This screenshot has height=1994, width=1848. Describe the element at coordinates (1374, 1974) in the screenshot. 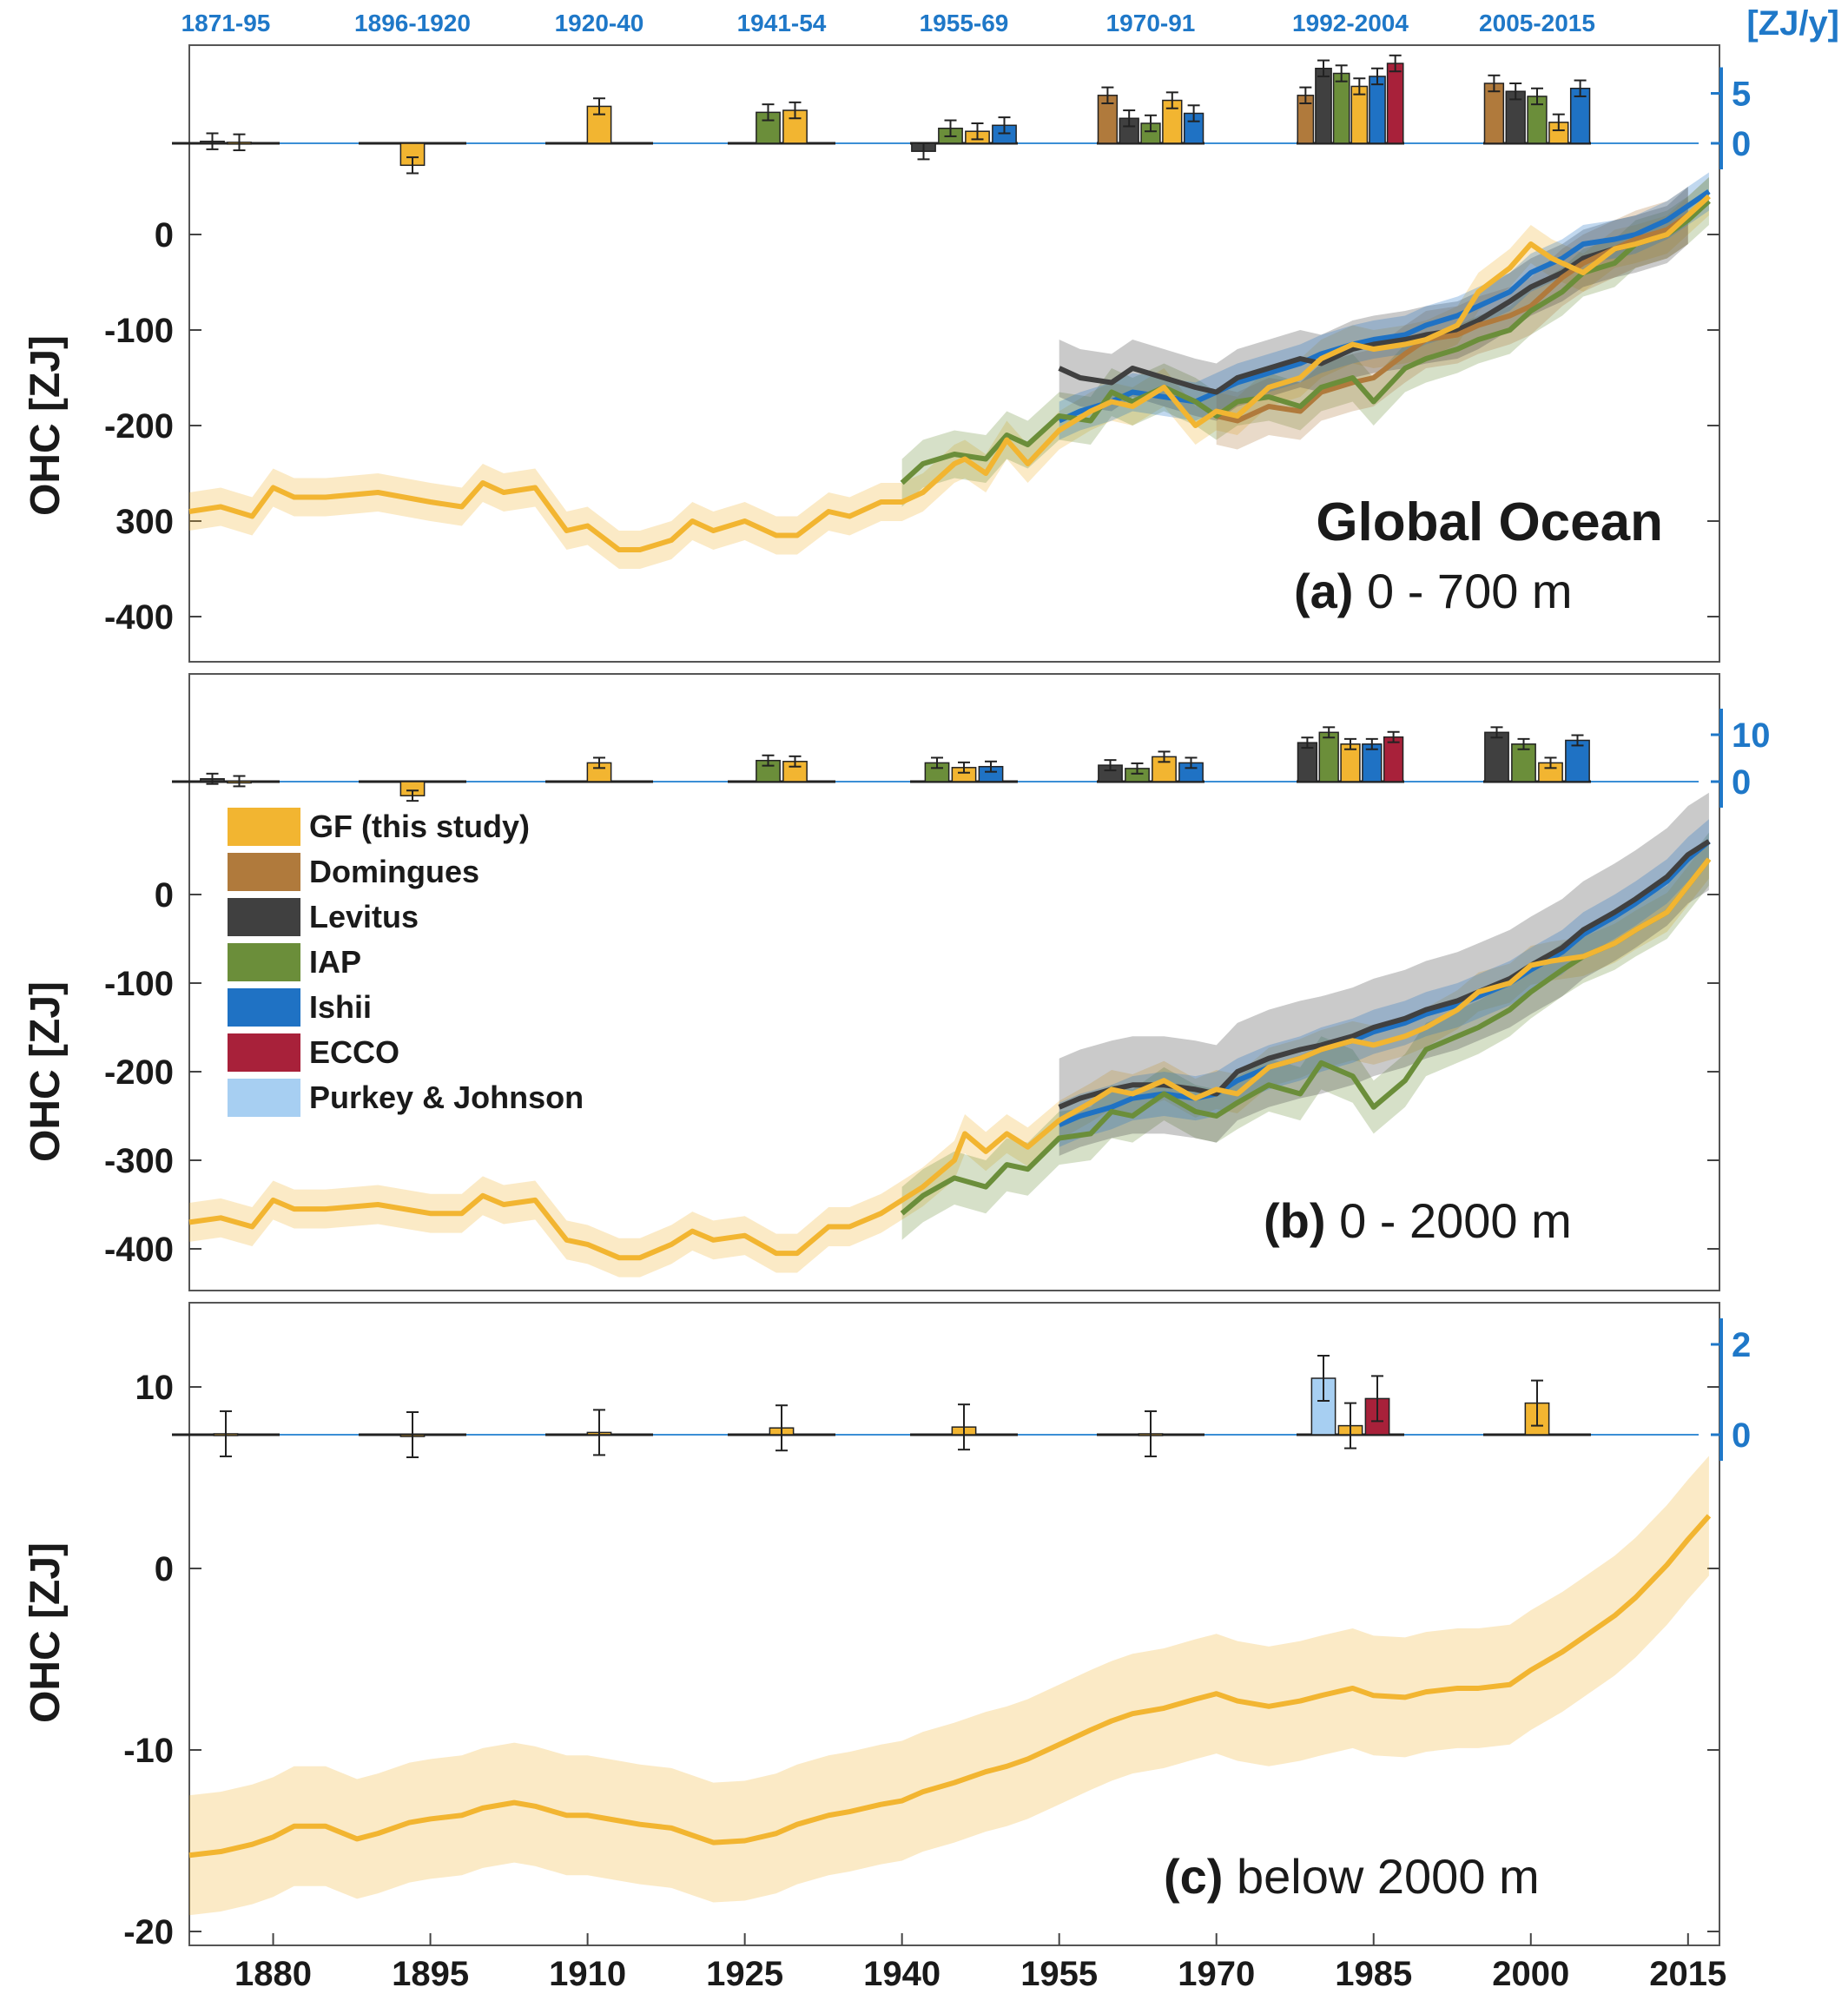

I see `x-tick-label: 1985` at that location.